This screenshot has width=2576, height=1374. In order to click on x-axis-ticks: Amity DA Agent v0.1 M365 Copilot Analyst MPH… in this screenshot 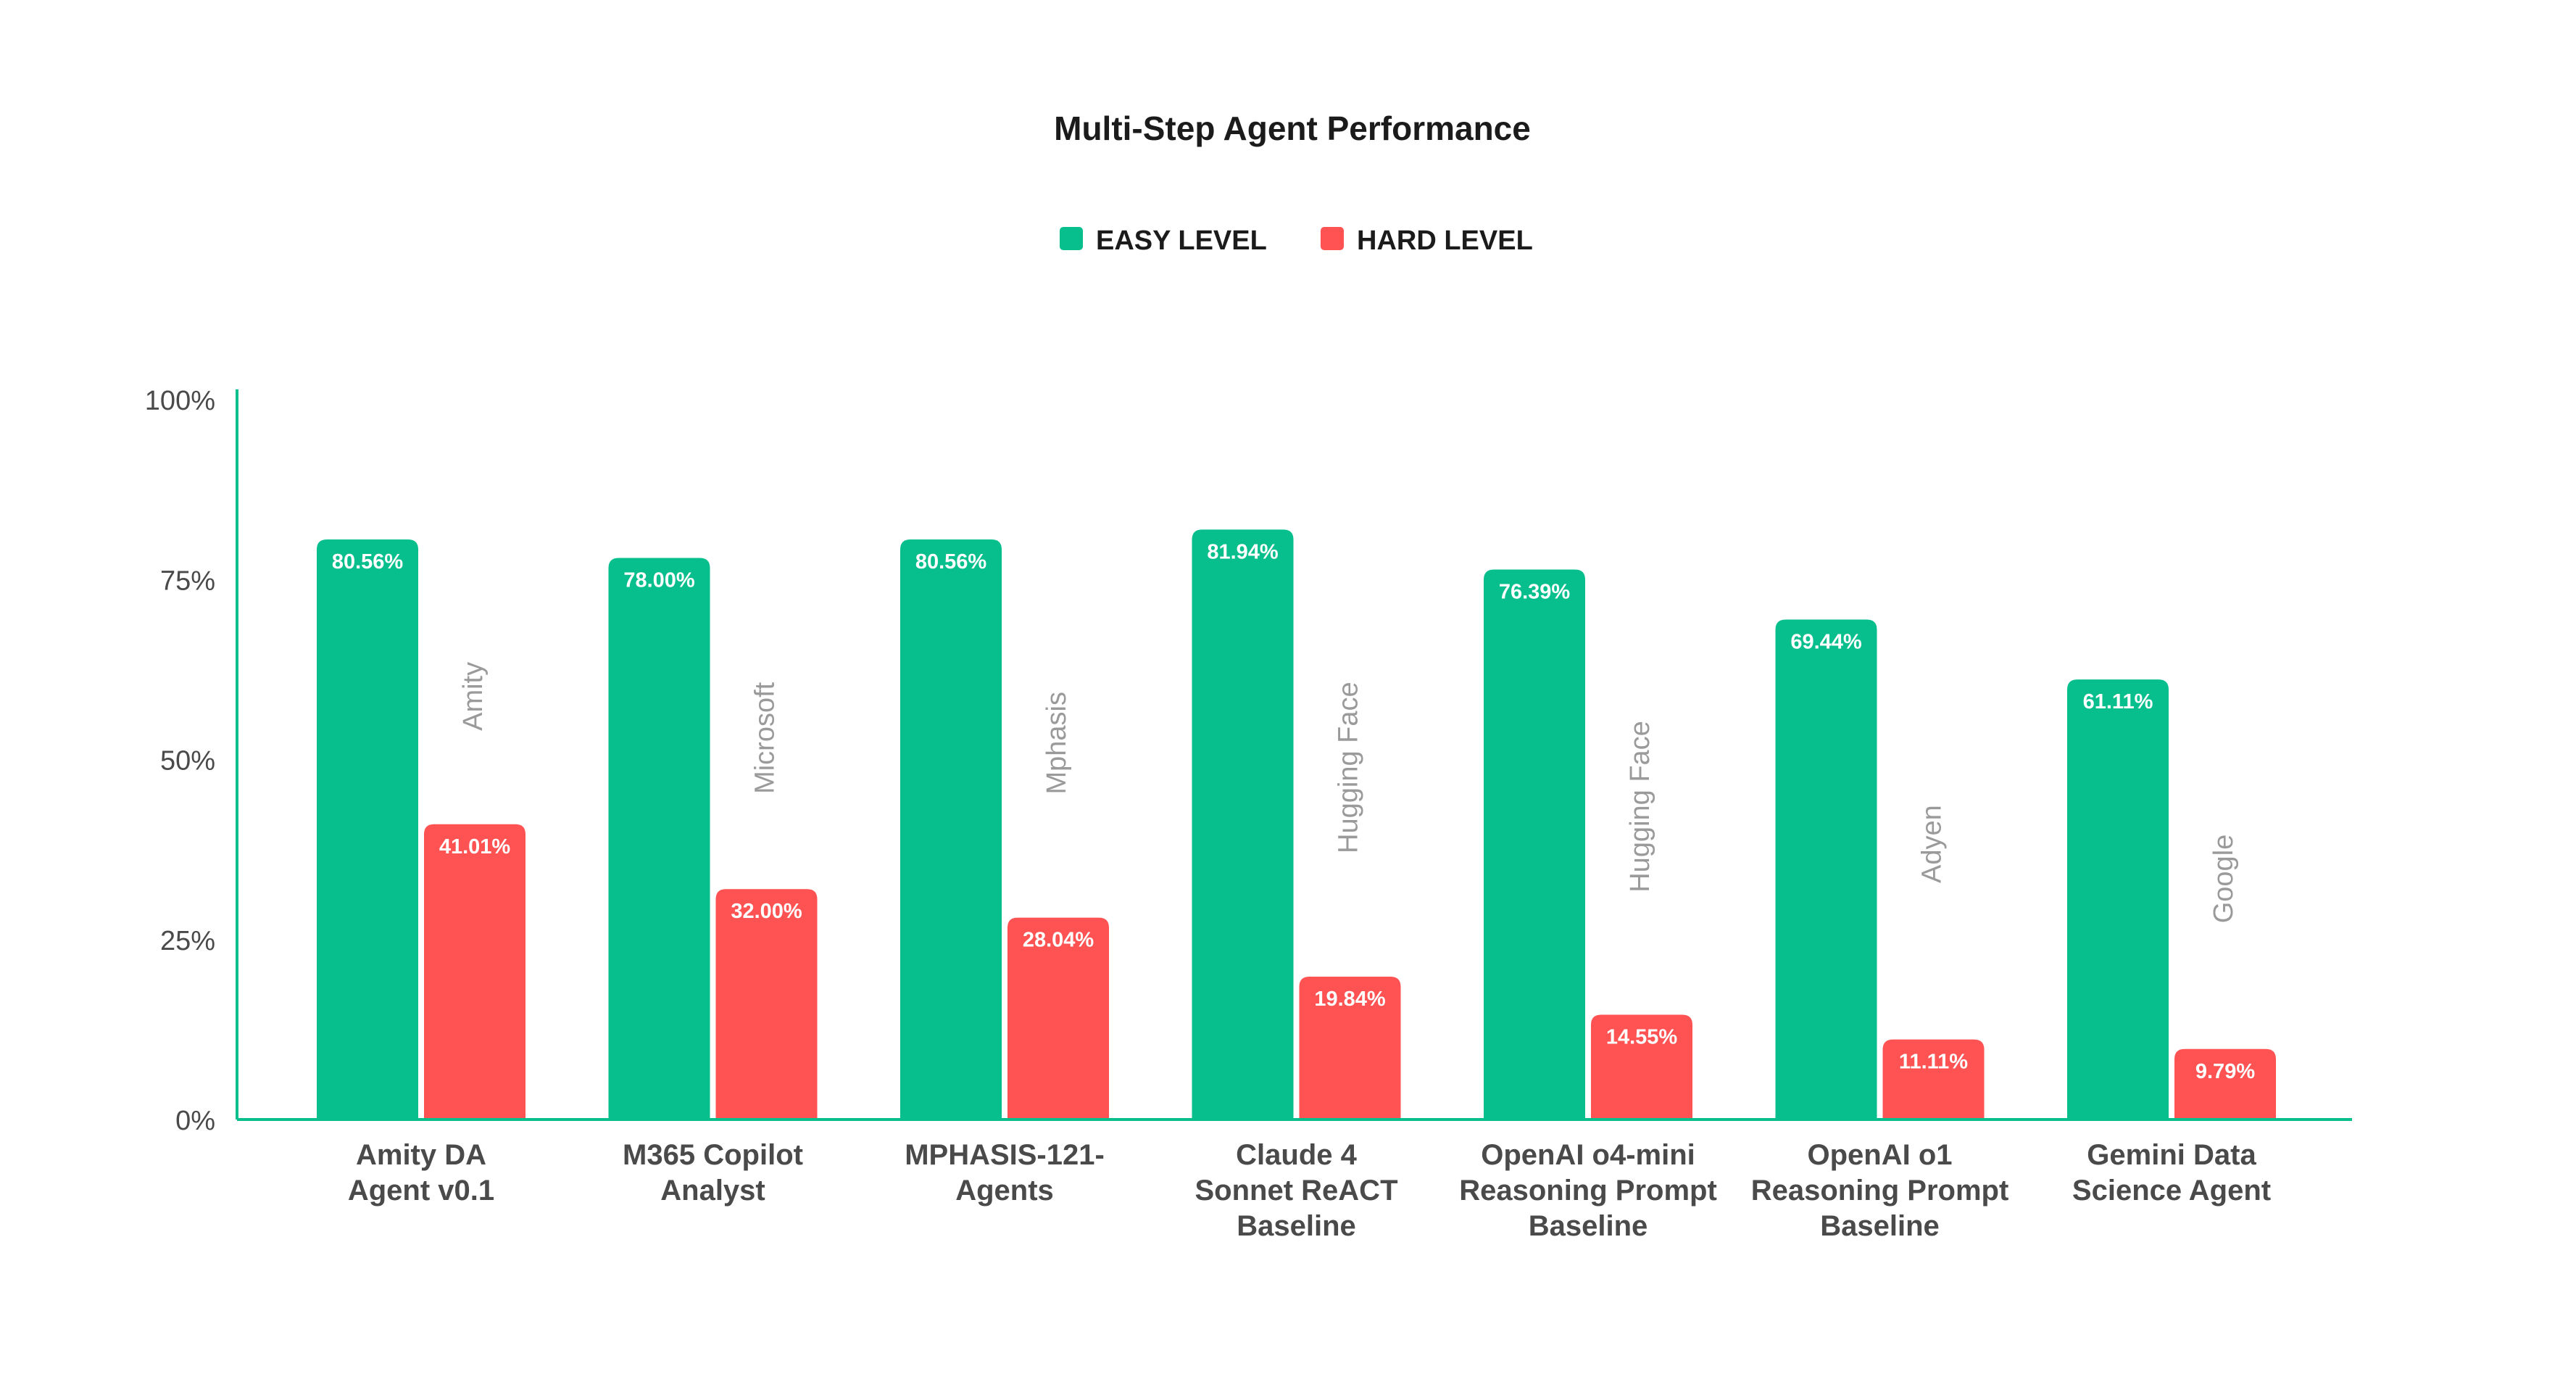, I will do `click(1309, 1190)`.